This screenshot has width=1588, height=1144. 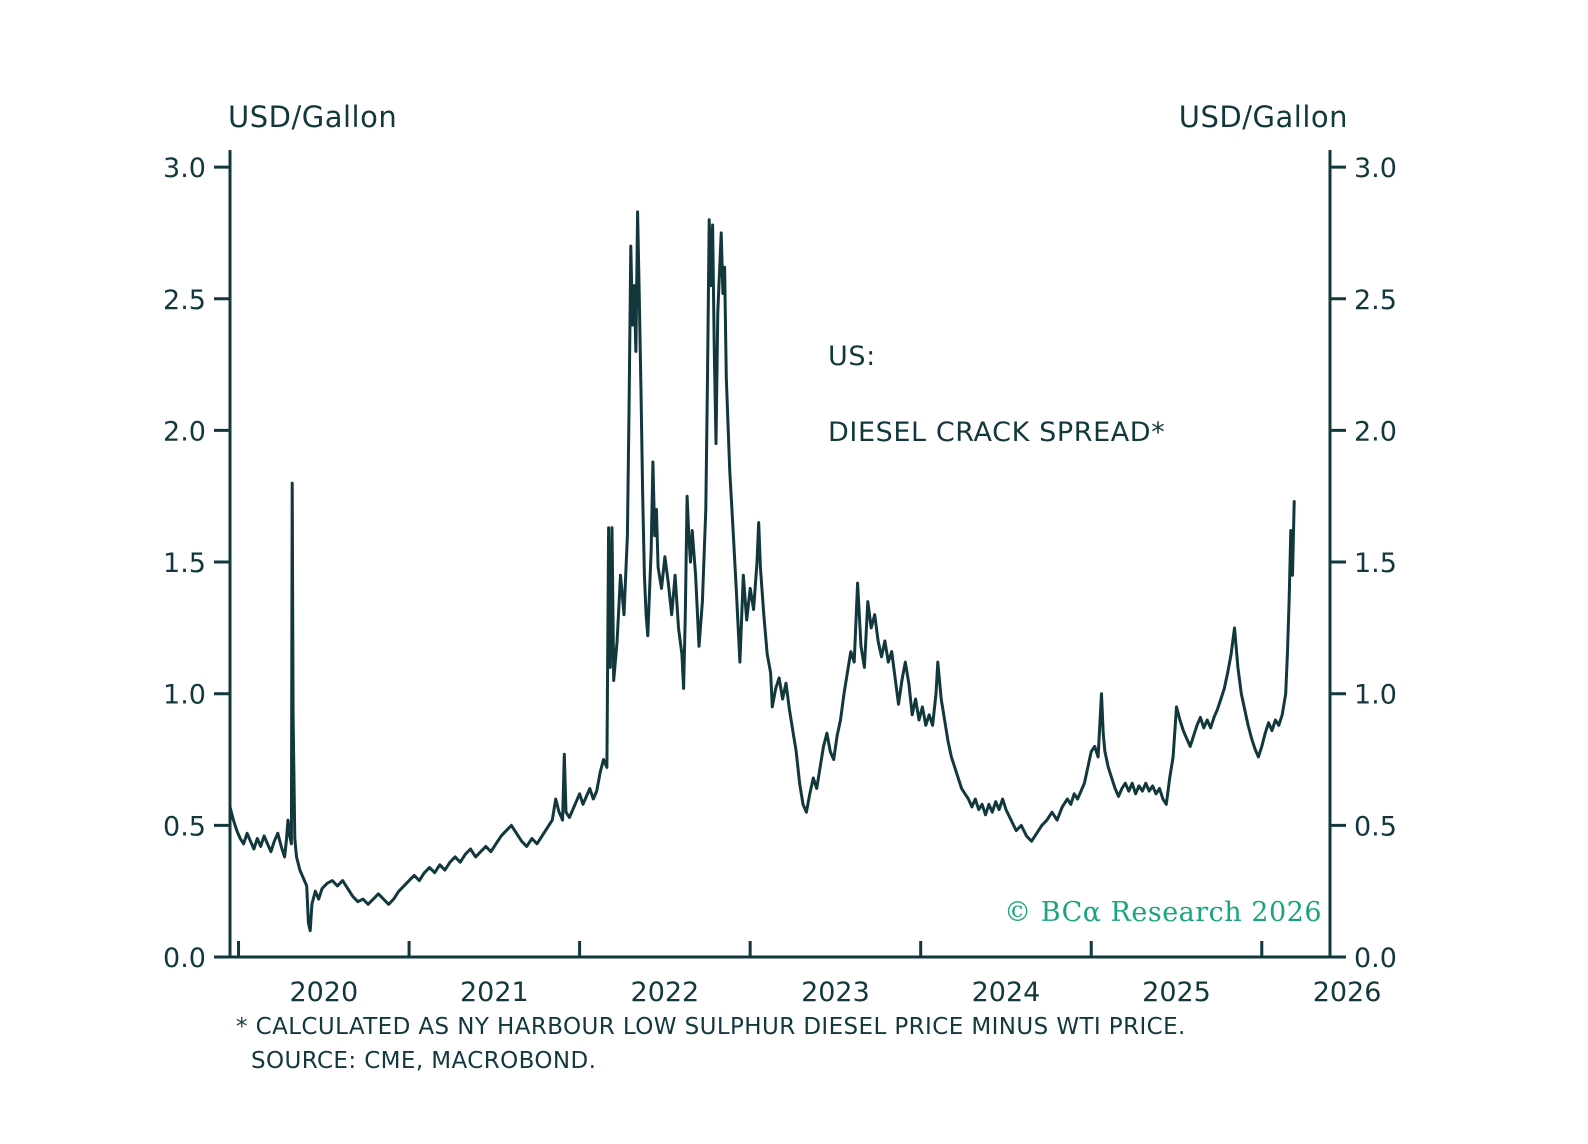 What do you see at coordinates (665, 992) in the screenshot?
I see `x-year-label: 2022` at bounding box center [665, 992].